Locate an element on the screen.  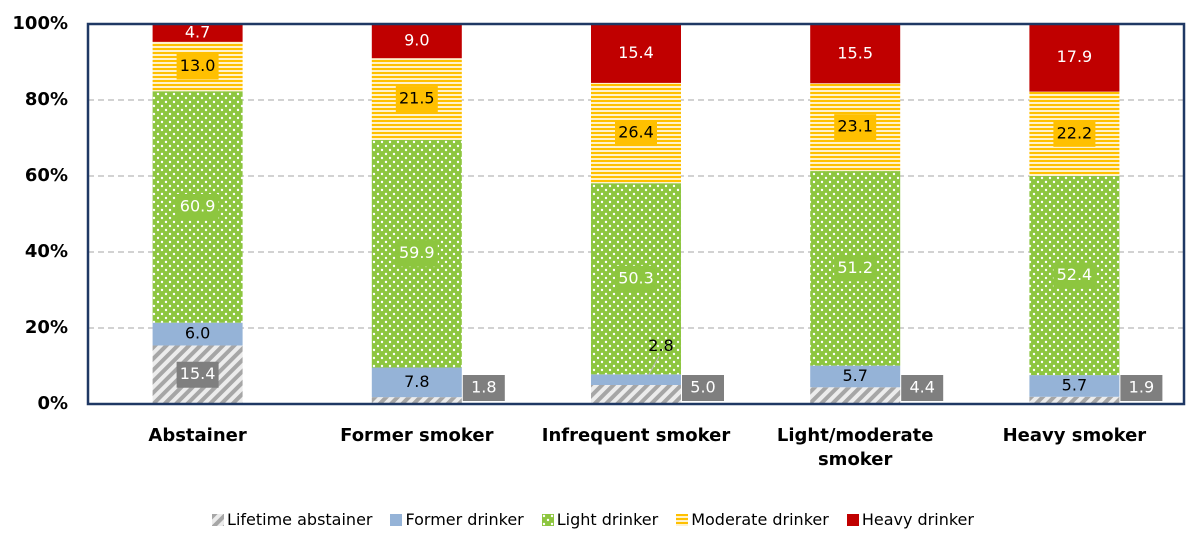
data-label: 7.8 is located at coordinates (416, 381).